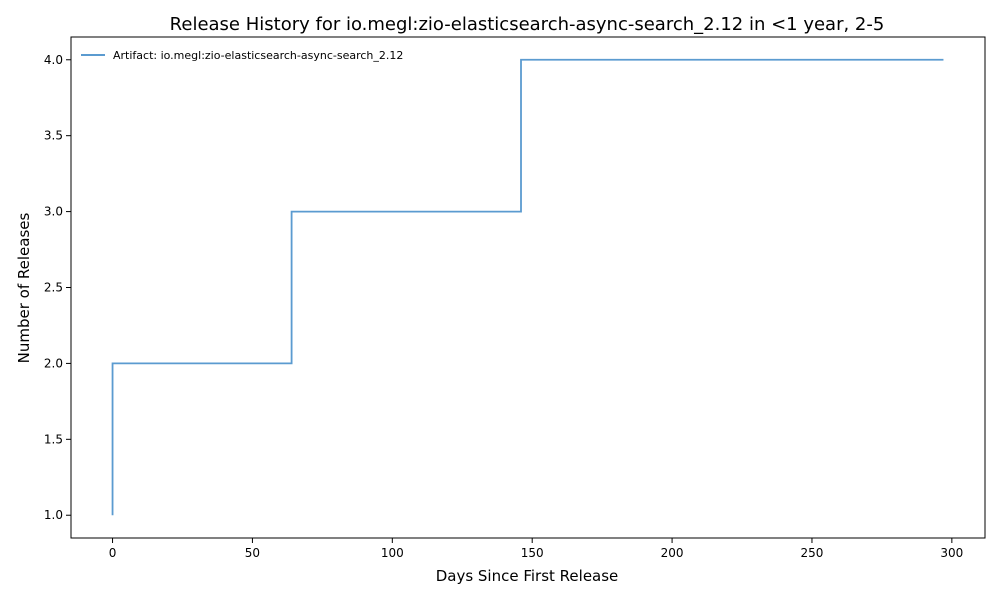 This screenshot has height=600, width=1000. What do you see at coordinates (53, 363) in the screenshot?
I see `y-tick-label: 2.0` at bounding box center [53, 363].